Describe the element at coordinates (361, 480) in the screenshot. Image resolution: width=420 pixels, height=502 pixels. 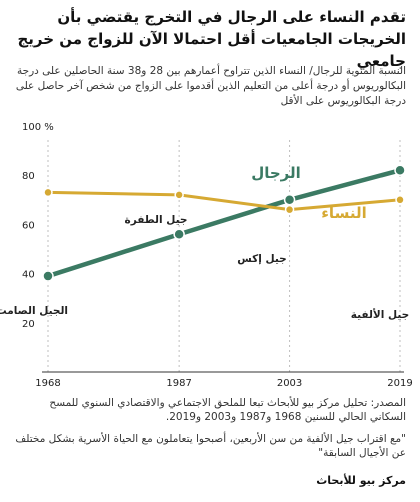
I see `organization-name: مركز بيو للأبحاث` at that location.